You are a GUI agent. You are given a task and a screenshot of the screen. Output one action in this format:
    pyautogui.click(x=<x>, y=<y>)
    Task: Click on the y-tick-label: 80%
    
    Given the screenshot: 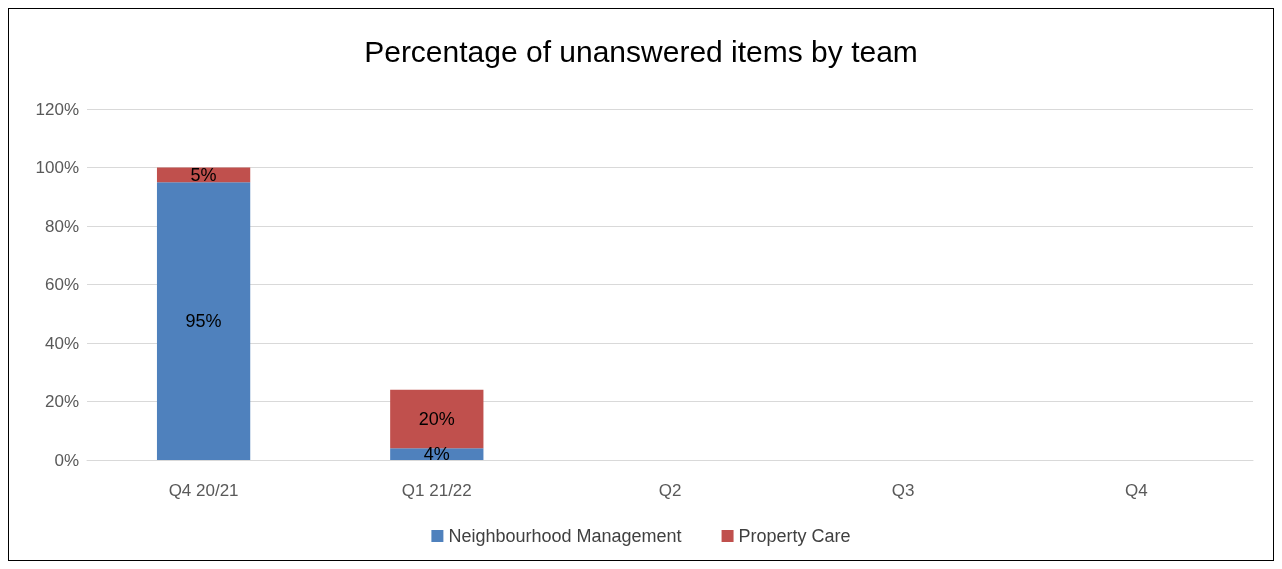 What is the action you would take?
    pyautogui.click(x=61, y=226)
    